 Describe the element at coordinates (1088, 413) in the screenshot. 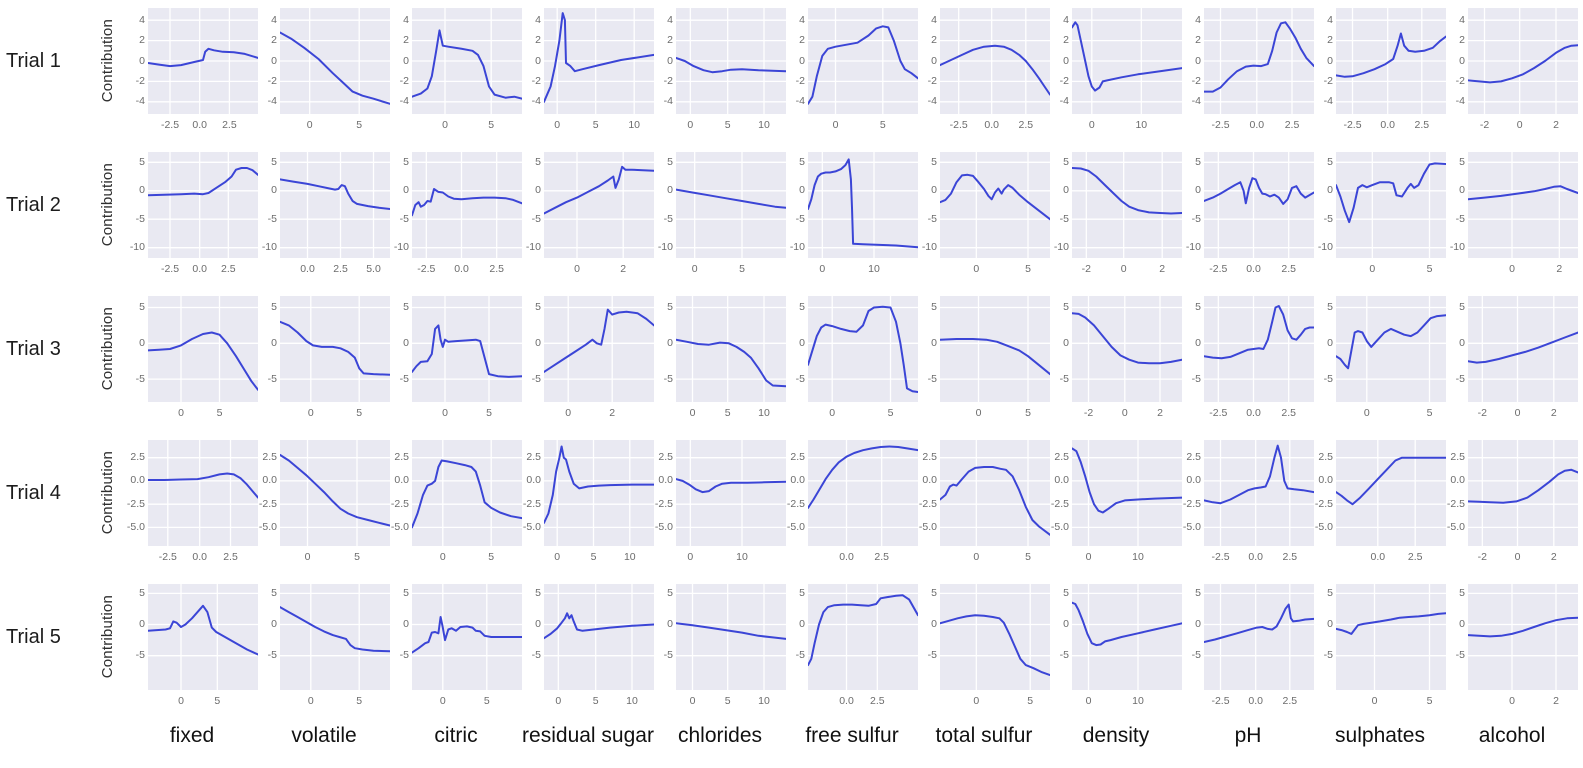

I see `x-tick-label: -2` at that location.